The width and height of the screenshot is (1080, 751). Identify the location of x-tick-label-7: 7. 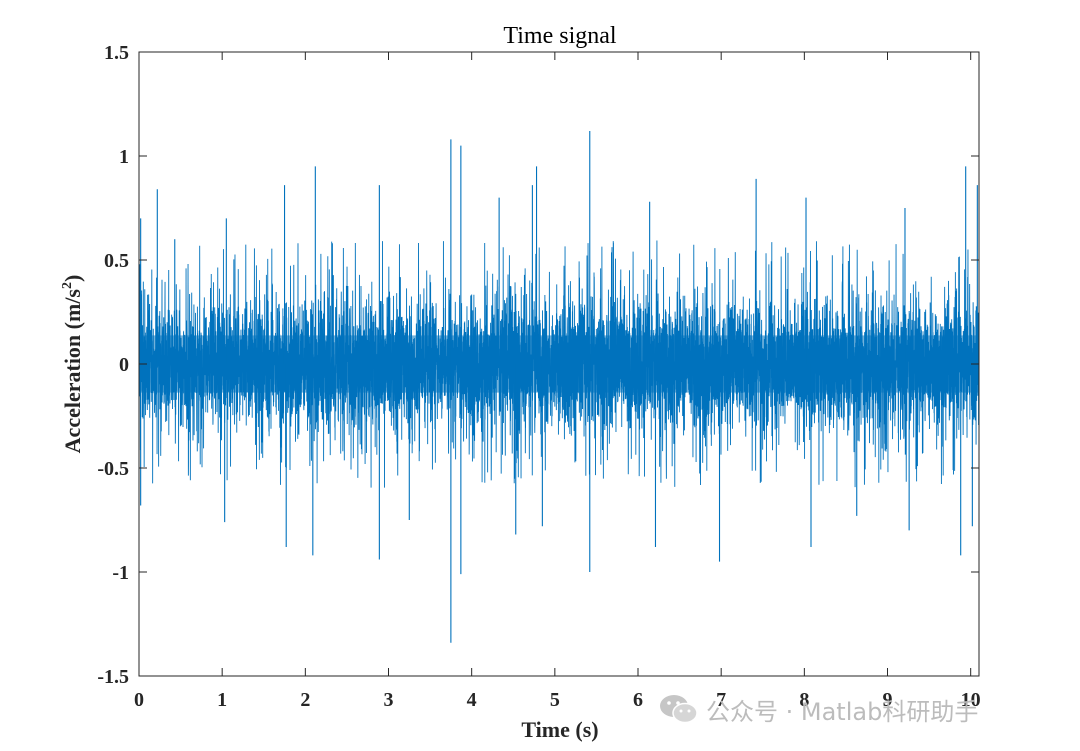
(721, 700).